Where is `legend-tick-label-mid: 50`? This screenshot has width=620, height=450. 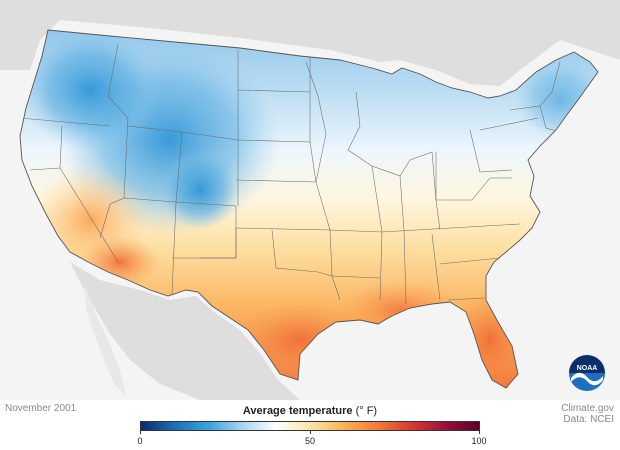
legend-tick-label-mid: 50 is located at coordinates (310, 441).